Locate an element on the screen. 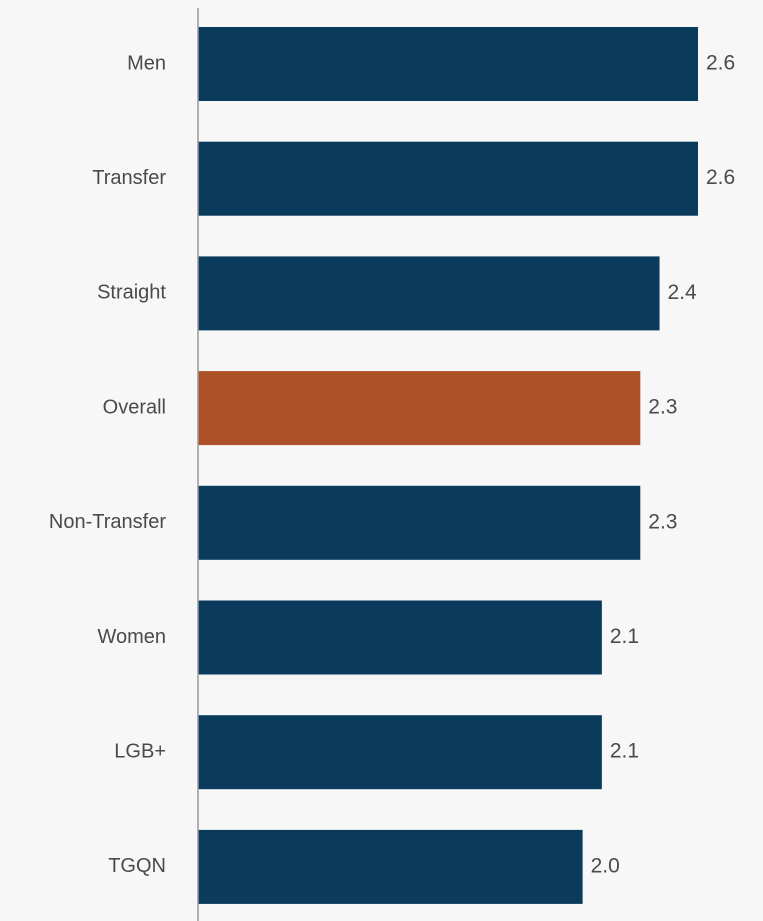 Image resolution: width=763 pixels, height=921 pixels. bar-overall is located at coordinates (419, 408).